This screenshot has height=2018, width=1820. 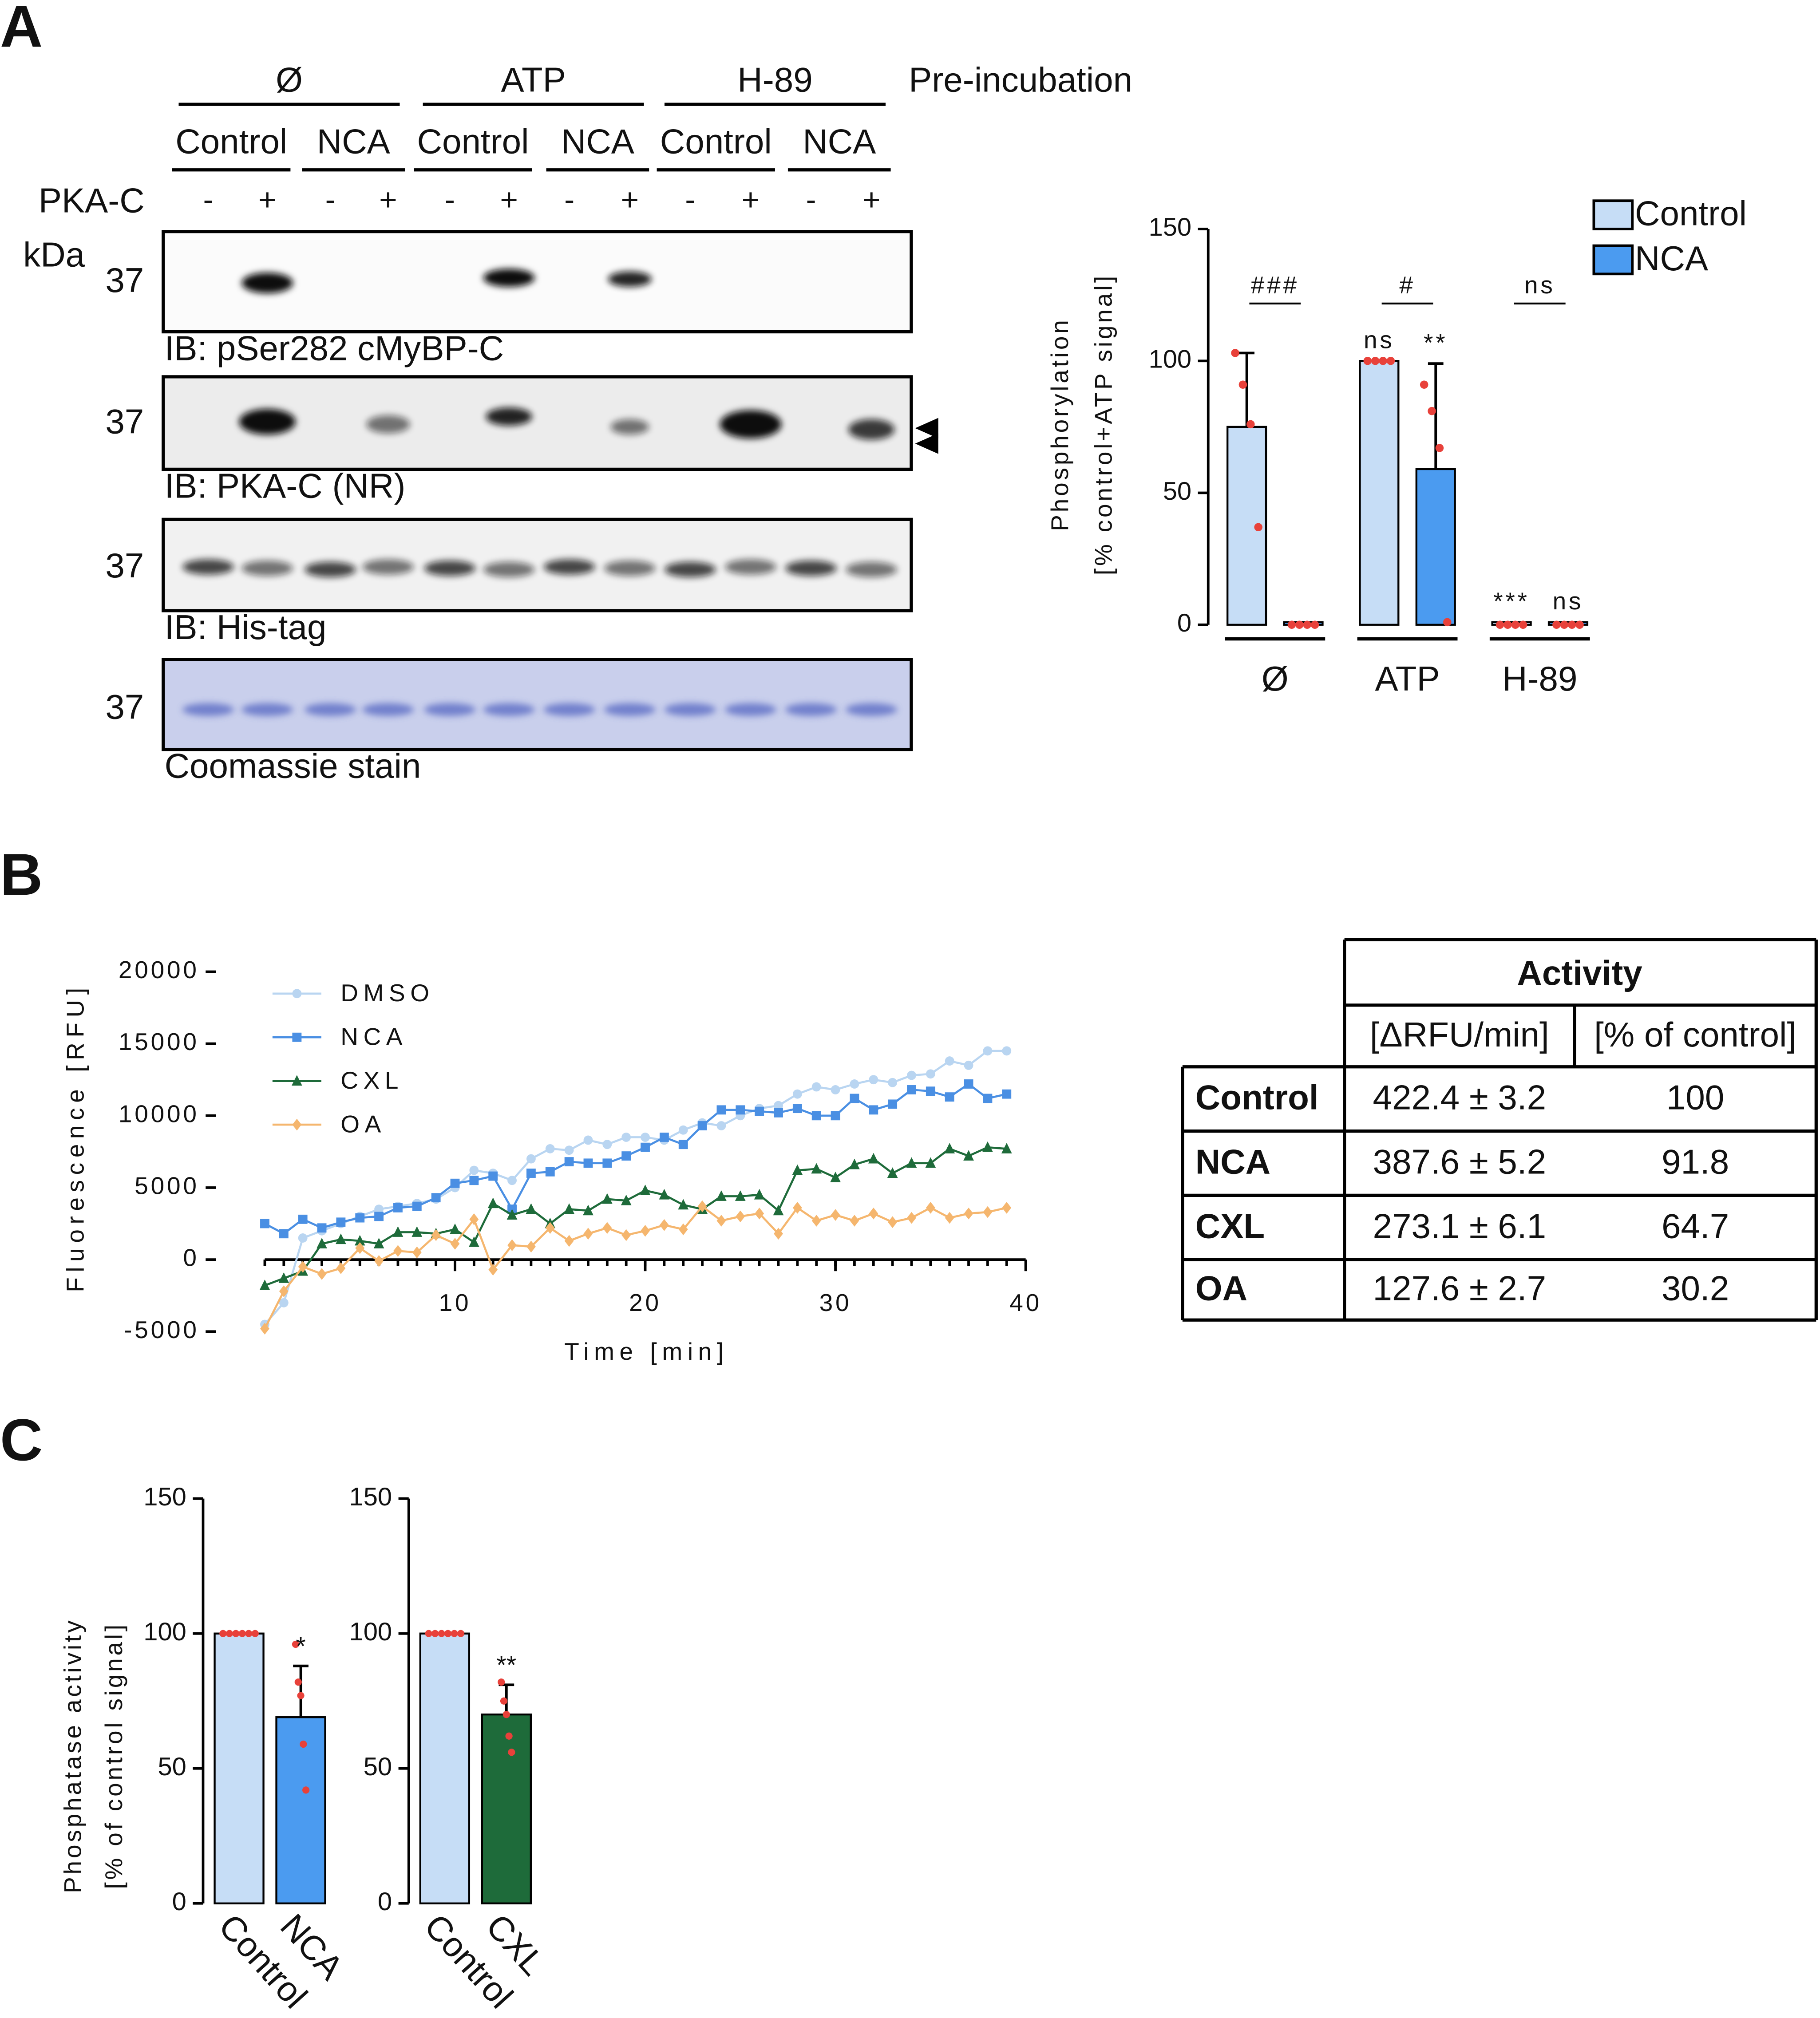 I want to click on pre-incubation-label: H-89, so click(x=774, y=79).